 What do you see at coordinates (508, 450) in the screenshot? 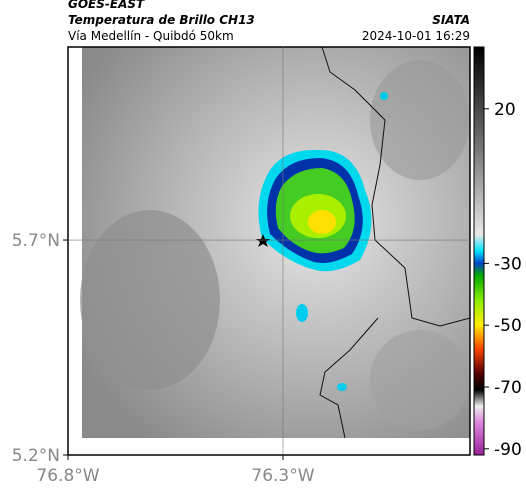
I see `colorbar-tick-label: -90` at bounding box center [508, 450].